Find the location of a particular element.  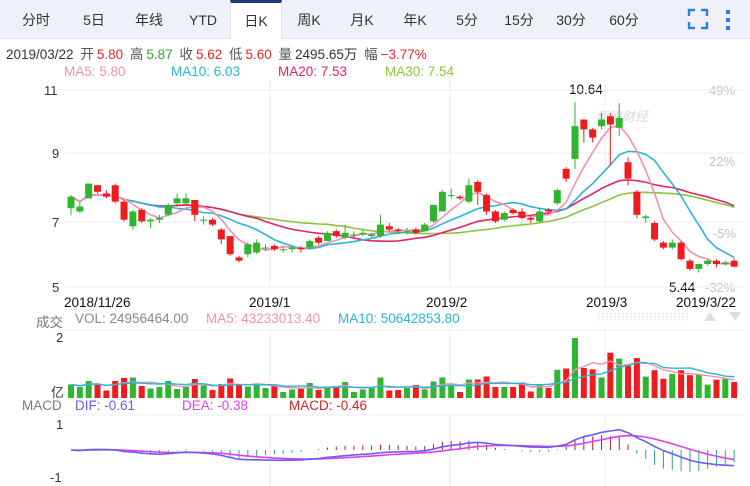

tab-7: 年K is located at coordinates (415, 20).